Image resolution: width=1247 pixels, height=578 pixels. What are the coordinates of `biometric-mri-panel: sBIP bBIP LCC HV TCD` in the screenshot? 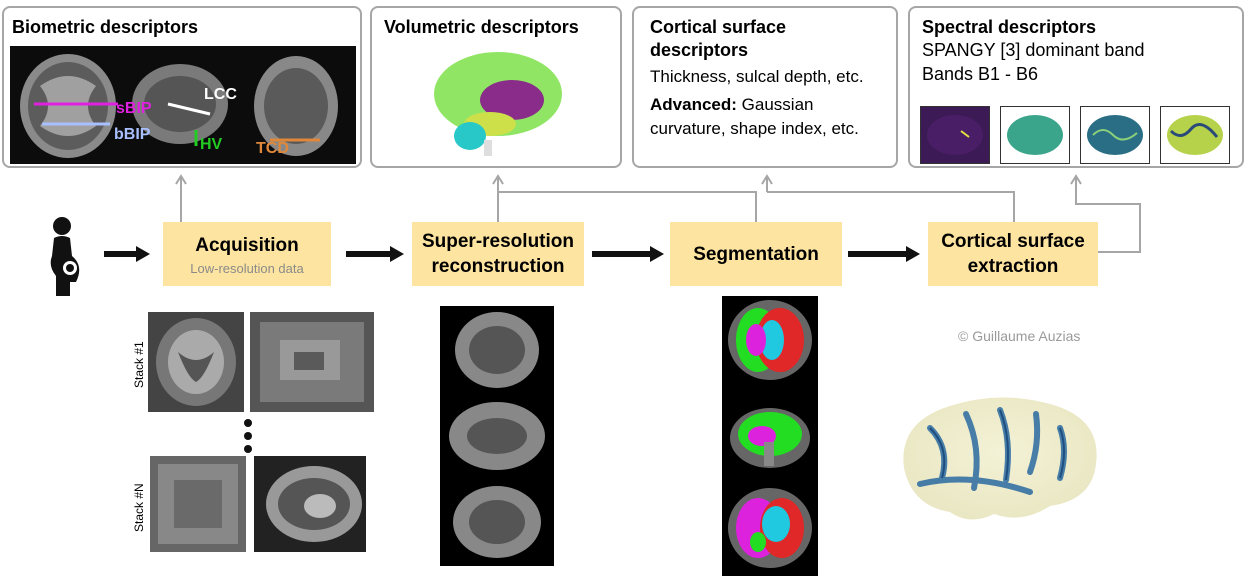 It's located at (183, 105).